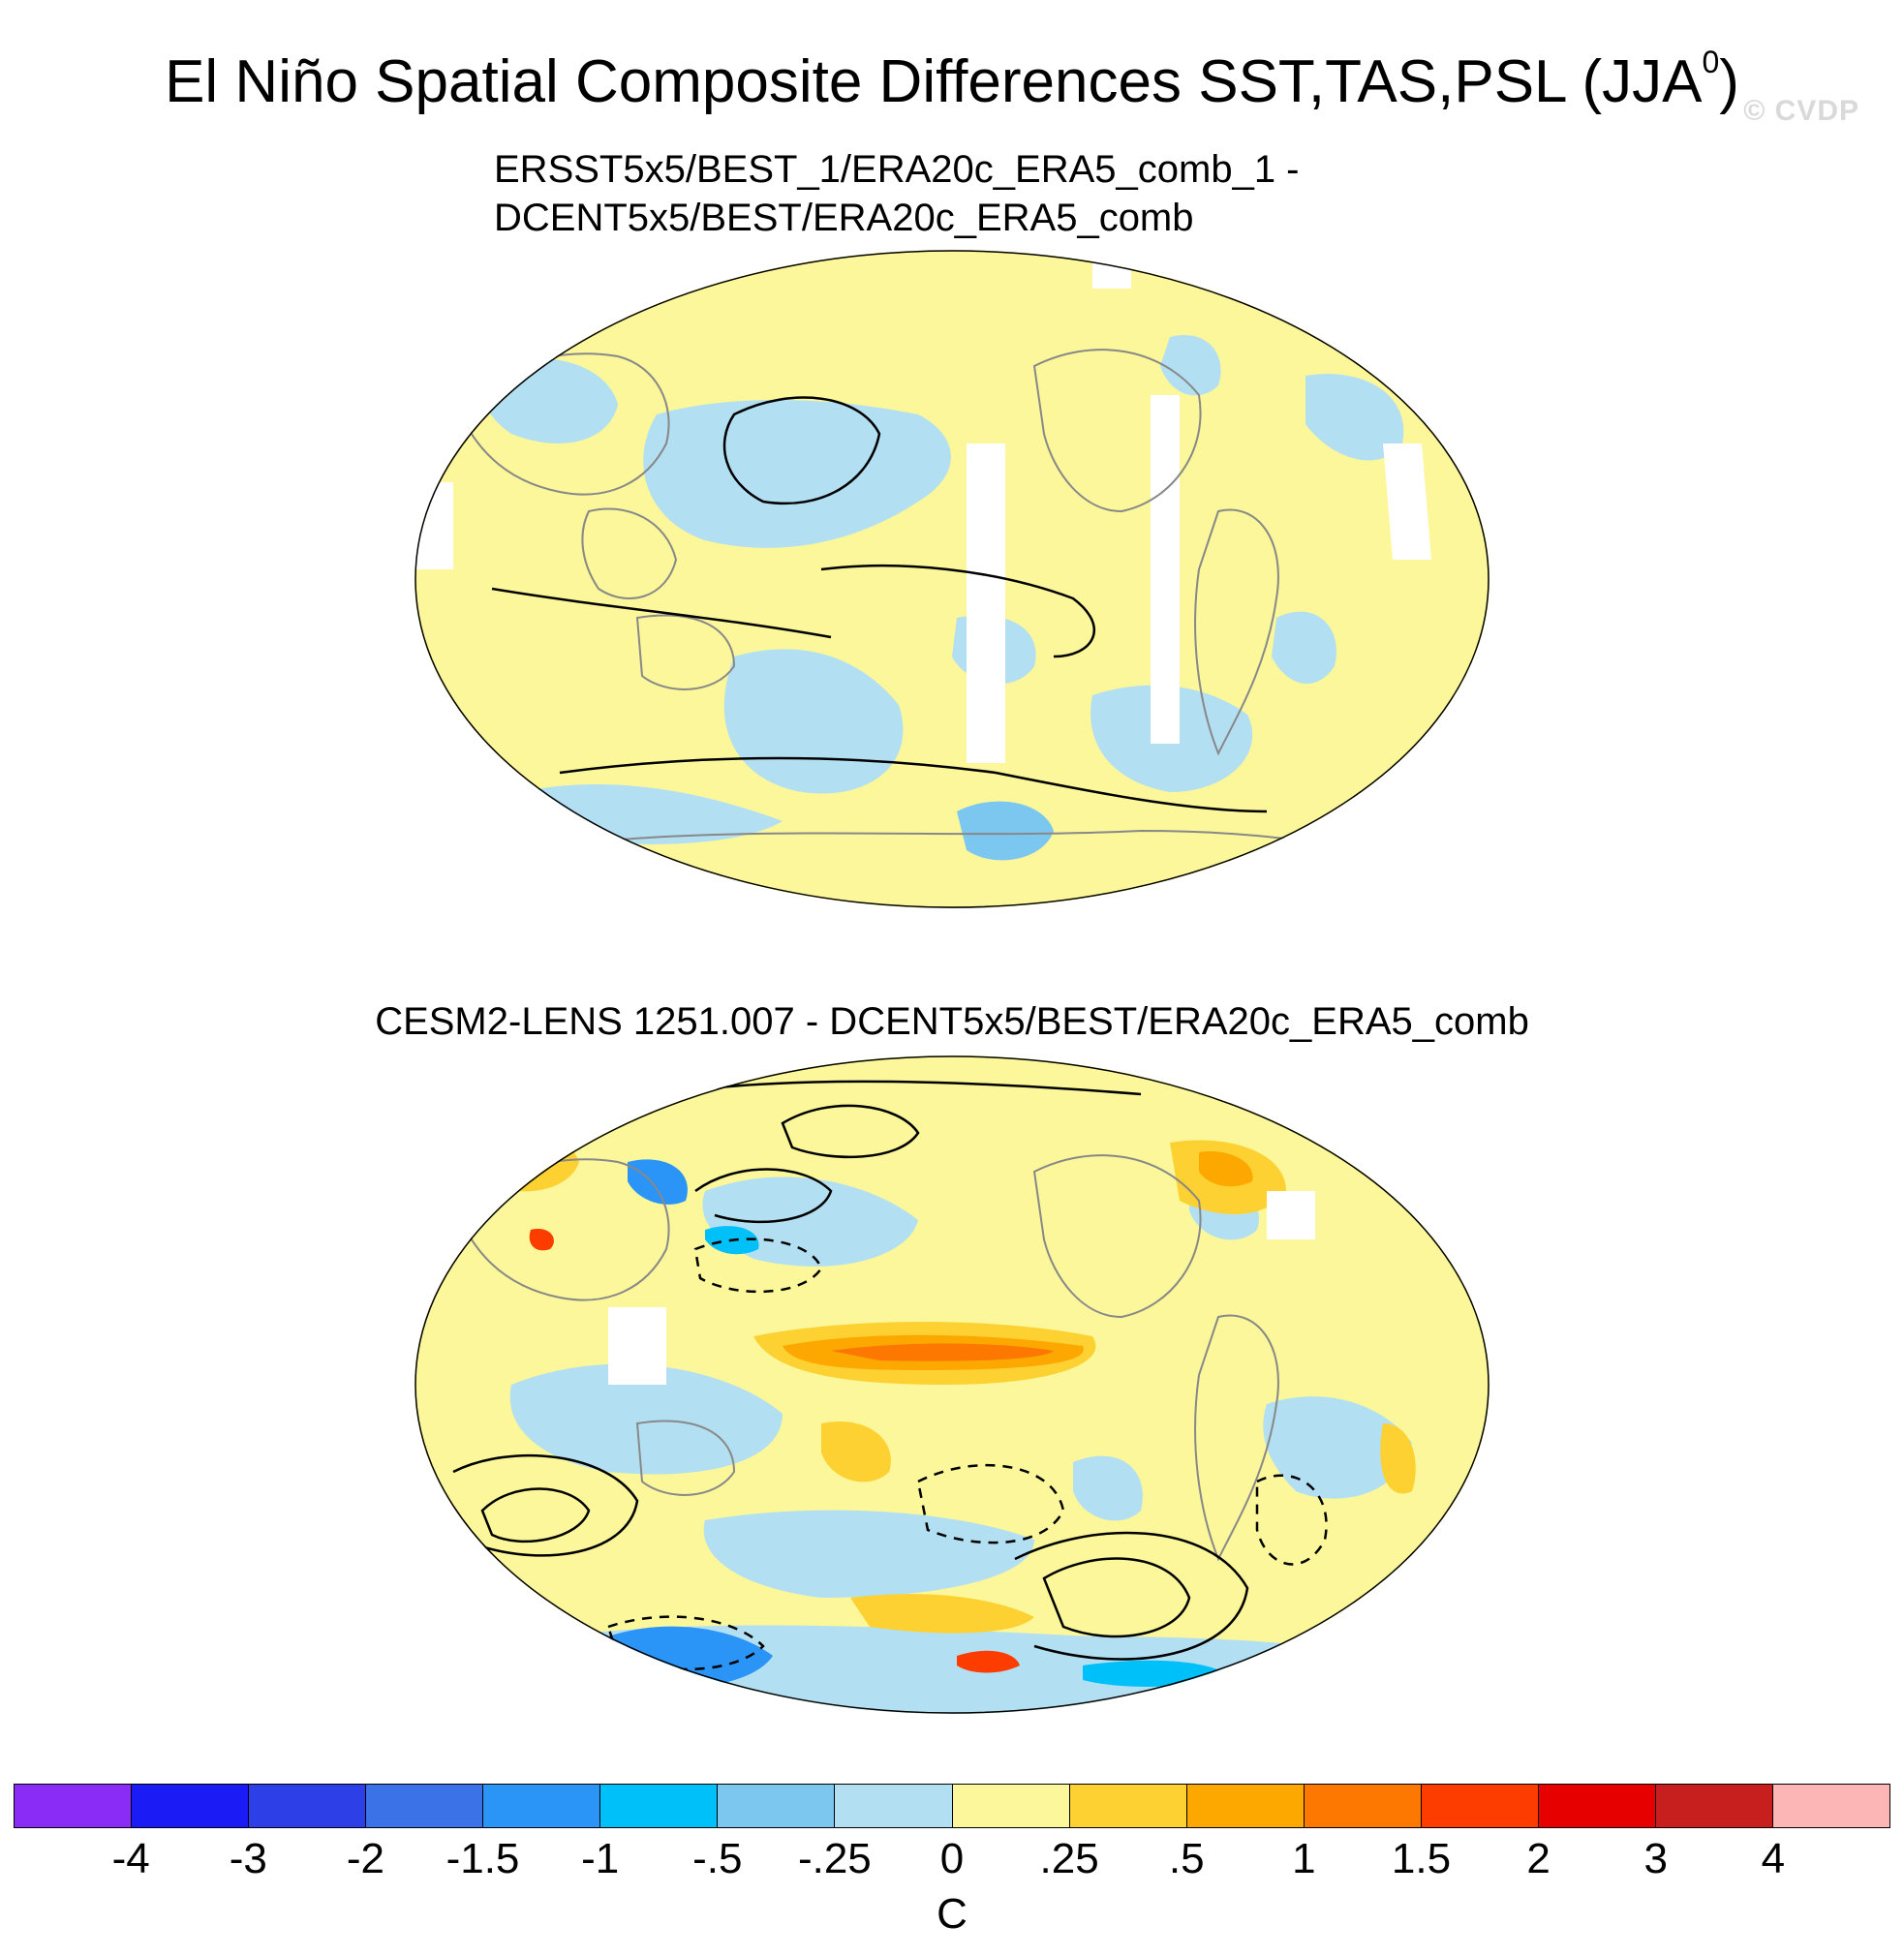 The image size is (1904, 1956). What do you see at coordinates (1187, 1859) in the screenshot?
I see `colorbar-tick-label: .5` at bounding box center [1187, 1859].